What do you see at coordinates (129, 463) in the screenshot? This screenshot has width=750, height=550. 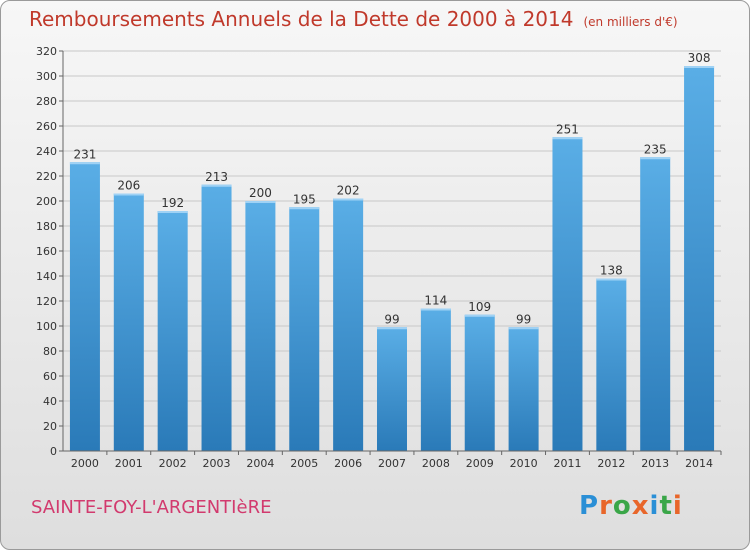 I see `x-tick-label: 2001` at bounding box center [129, 463].